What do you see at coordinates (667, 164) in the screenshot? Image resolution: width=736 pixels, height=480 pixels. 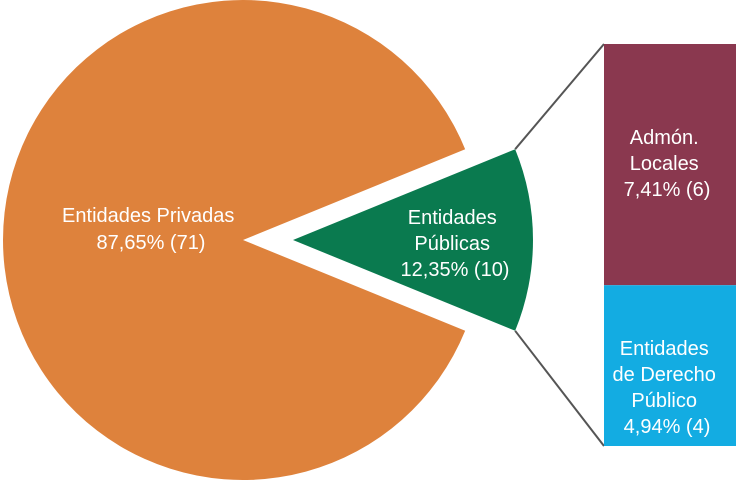 I see `label-admon-locales: Admón. Locales 7,41% (6)` at bounding box center [667, 164].